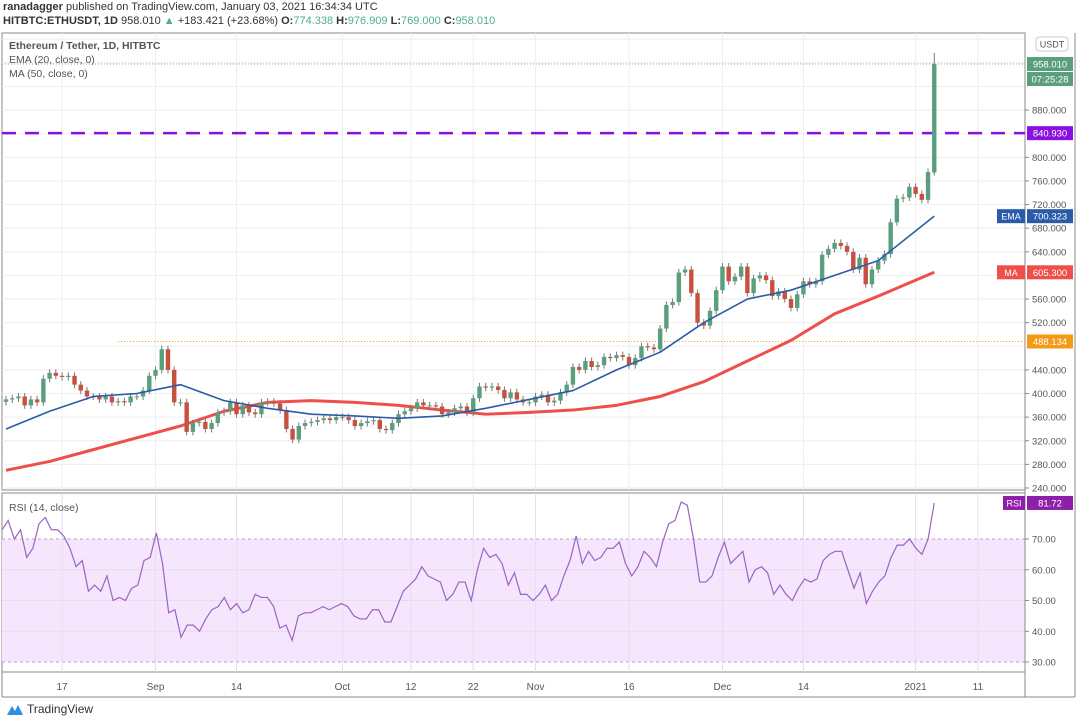 This screenshot has height=720, width=1080. I want to click on indicator-name-badge, so click(1011, 272).